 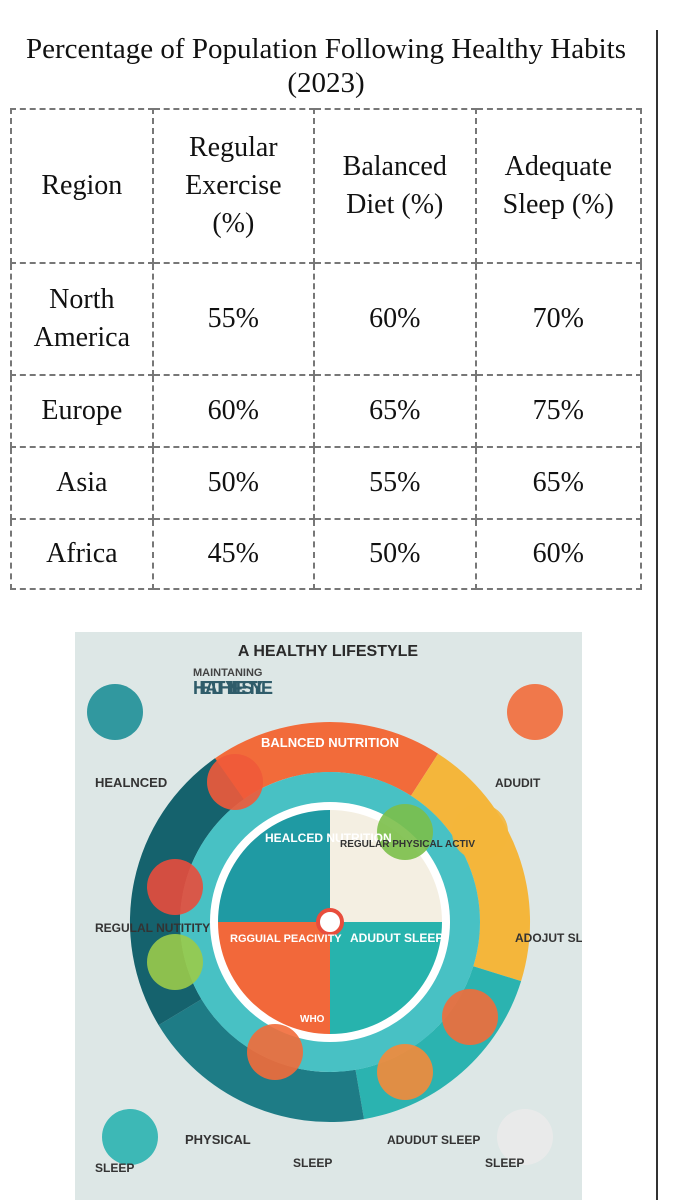 I want to click on value-cell: 75%, so click(x=558, y=411).